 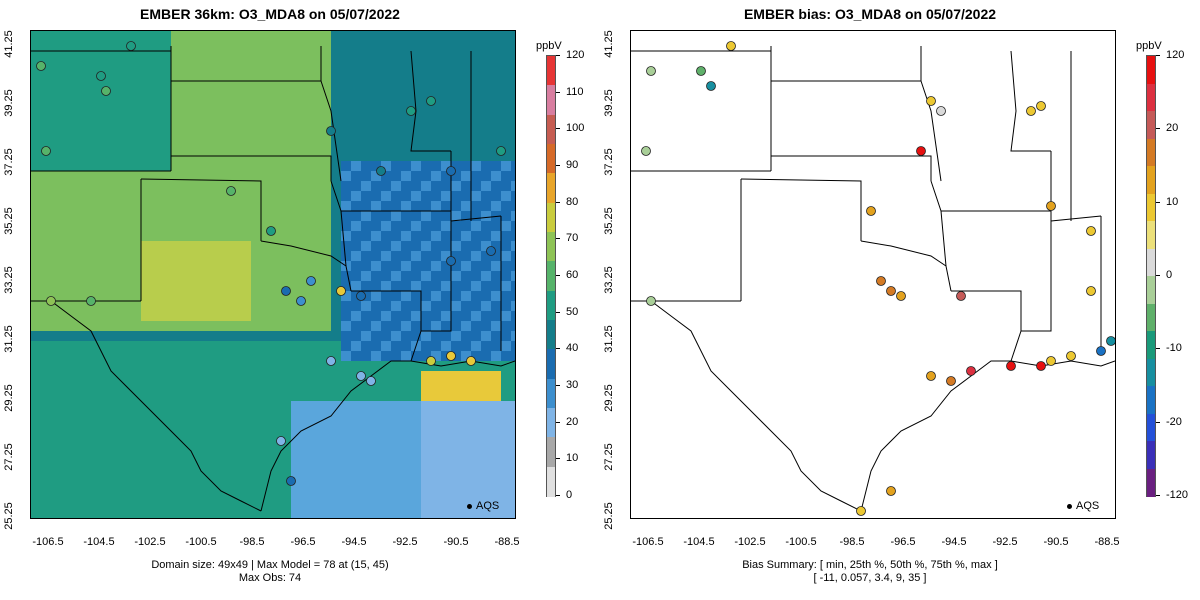 What do you see at coordinates (572, 458) in the screenshot?
I see `colorbar-tick-label: 10` at bounding box center [572, 458].